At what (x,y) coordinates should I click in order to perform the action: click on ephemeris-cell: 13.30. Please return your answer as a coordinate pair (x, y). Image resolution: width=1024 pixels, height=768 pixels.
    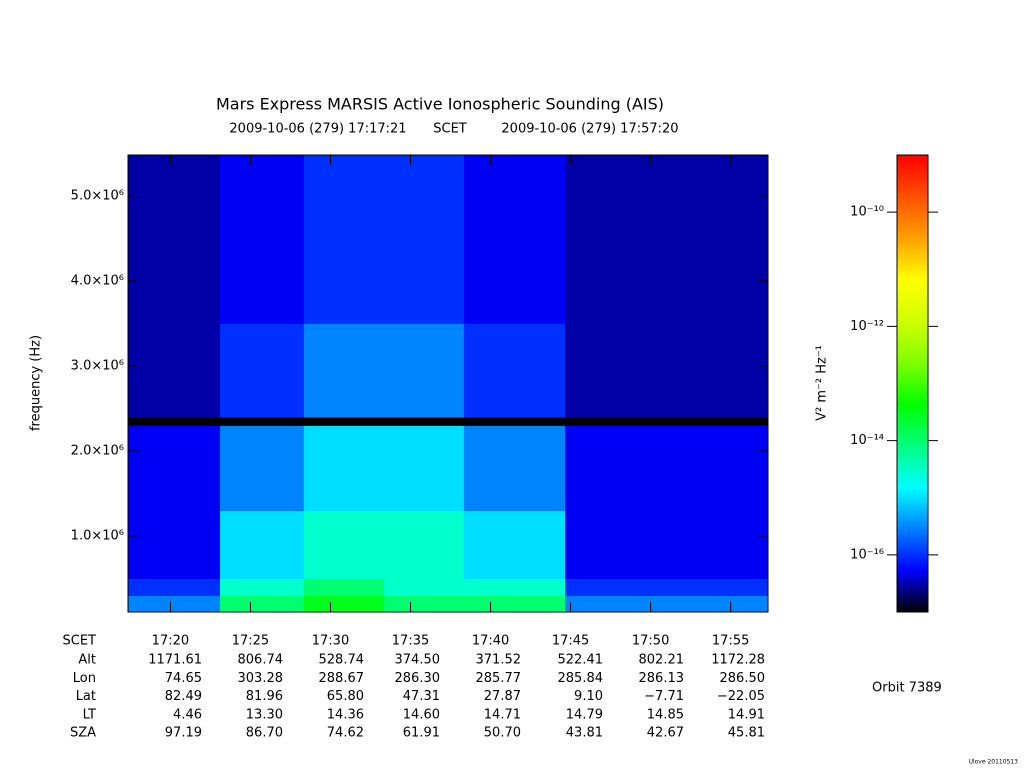
    Looking at the image, I should click on (264, 714).